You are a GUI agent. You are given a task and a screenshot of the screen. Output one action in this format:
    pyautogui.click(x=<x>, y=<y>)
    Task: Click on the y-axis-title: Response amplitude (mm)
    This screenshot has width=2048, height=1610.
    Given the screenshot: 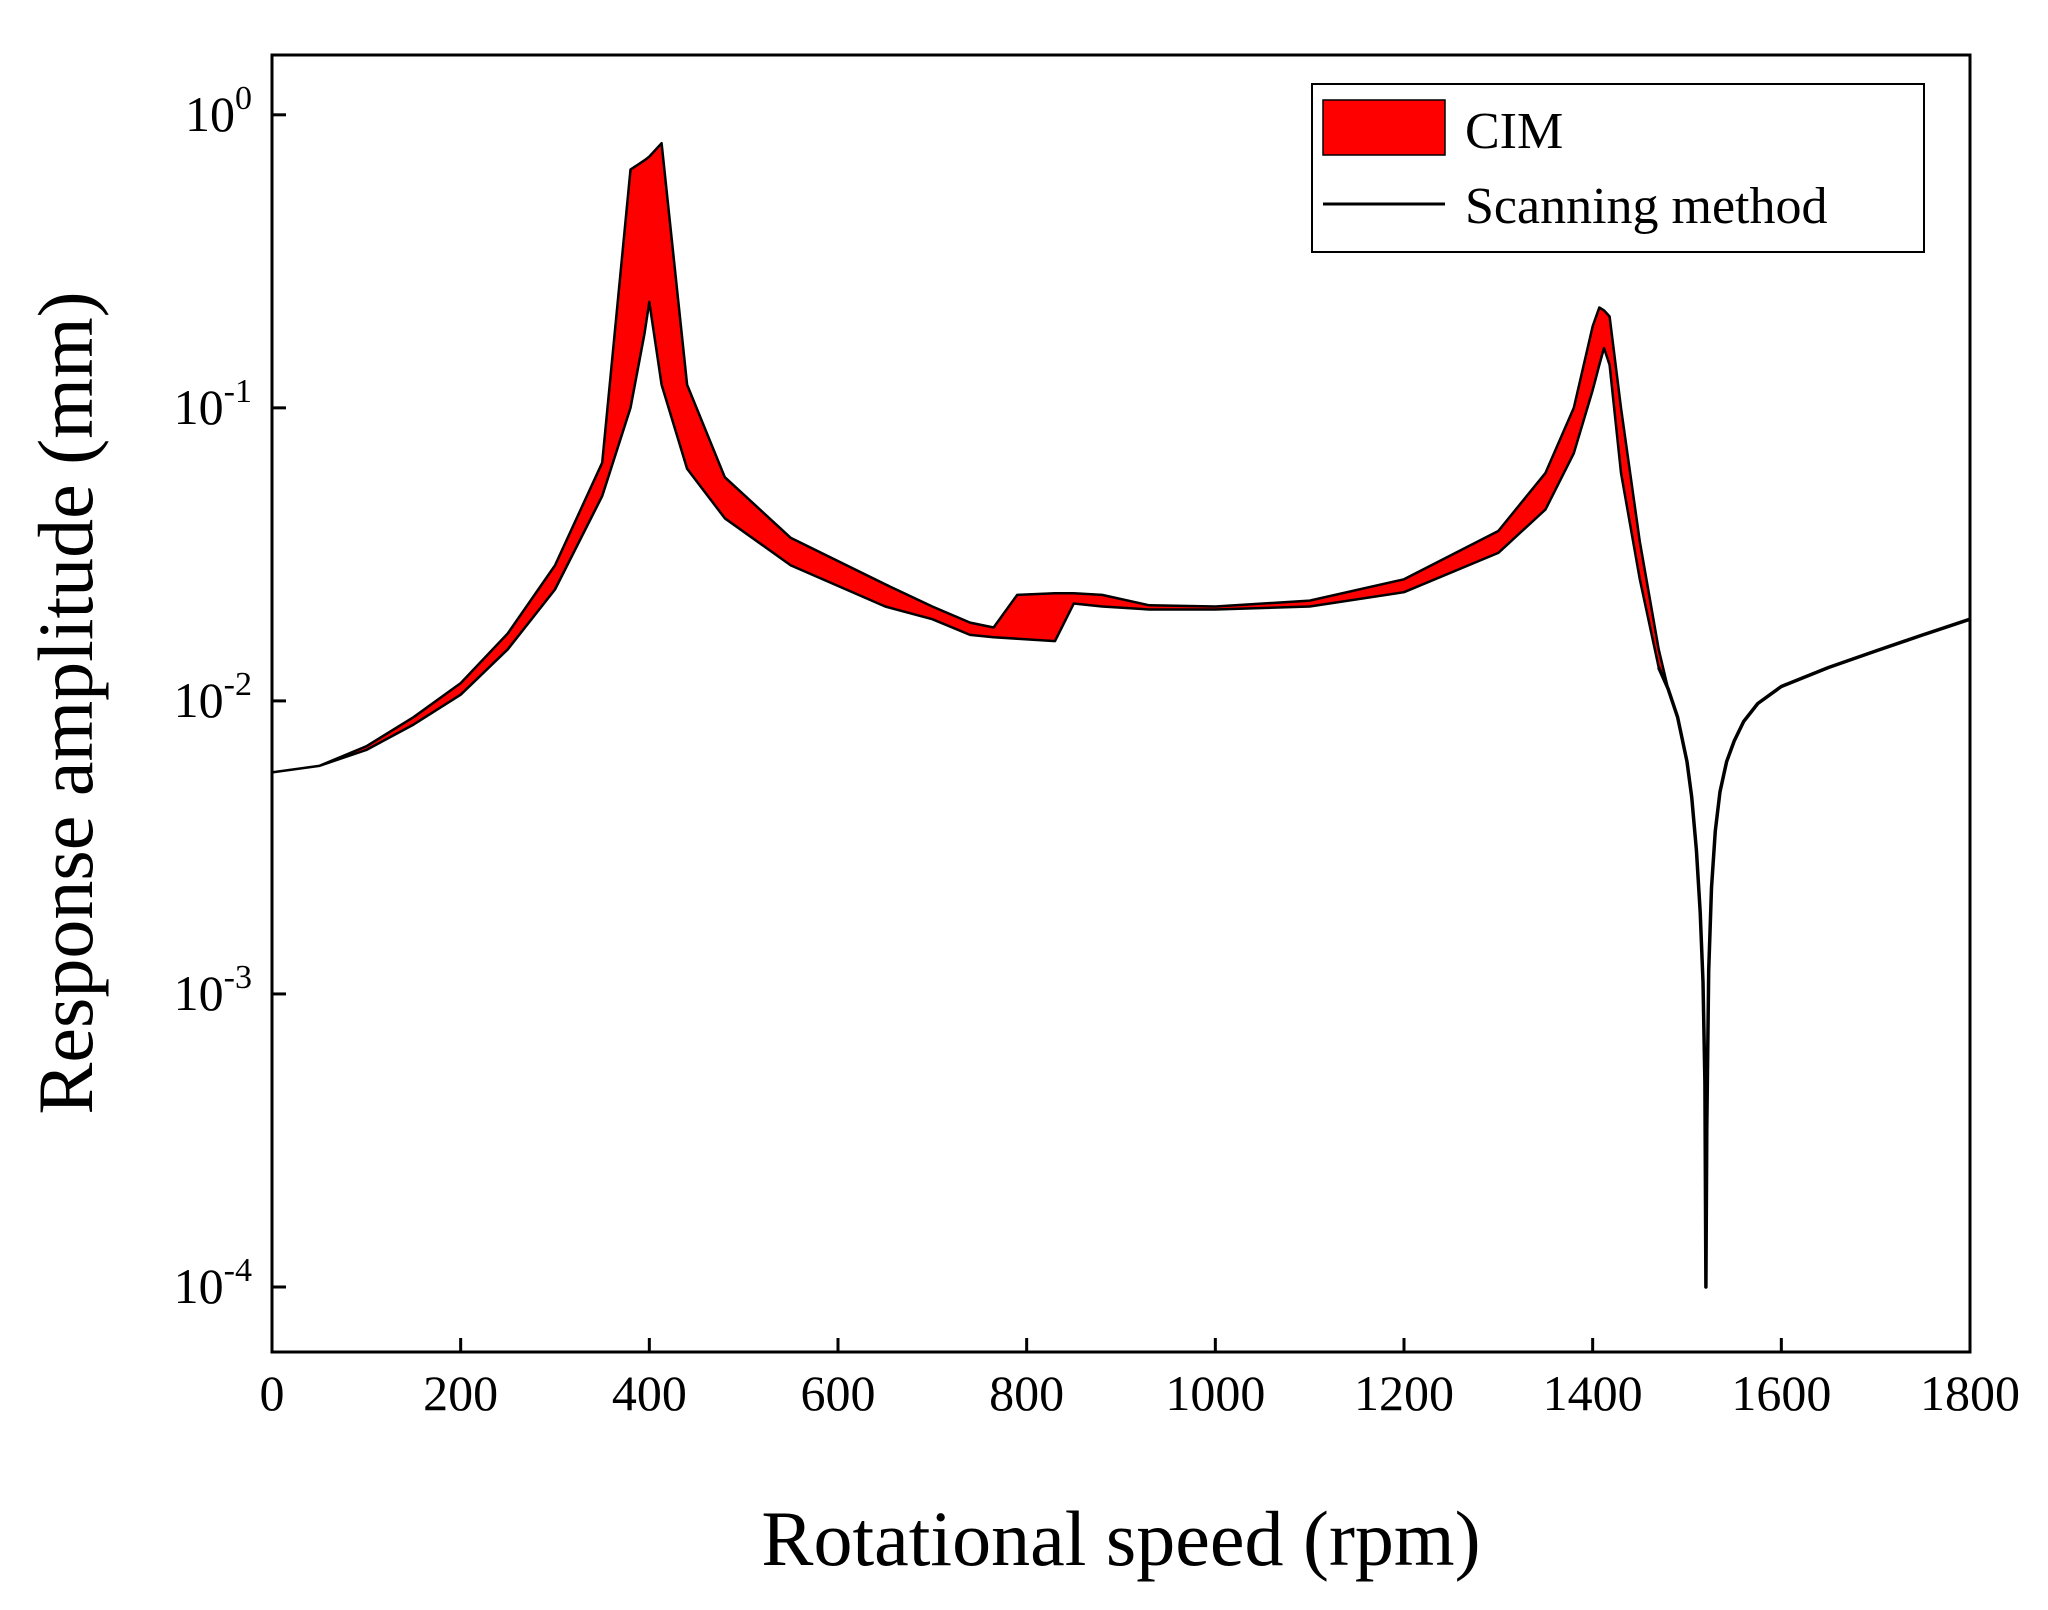 What is the action you would take?
    pyautogui.click(x=65, y=702)
    